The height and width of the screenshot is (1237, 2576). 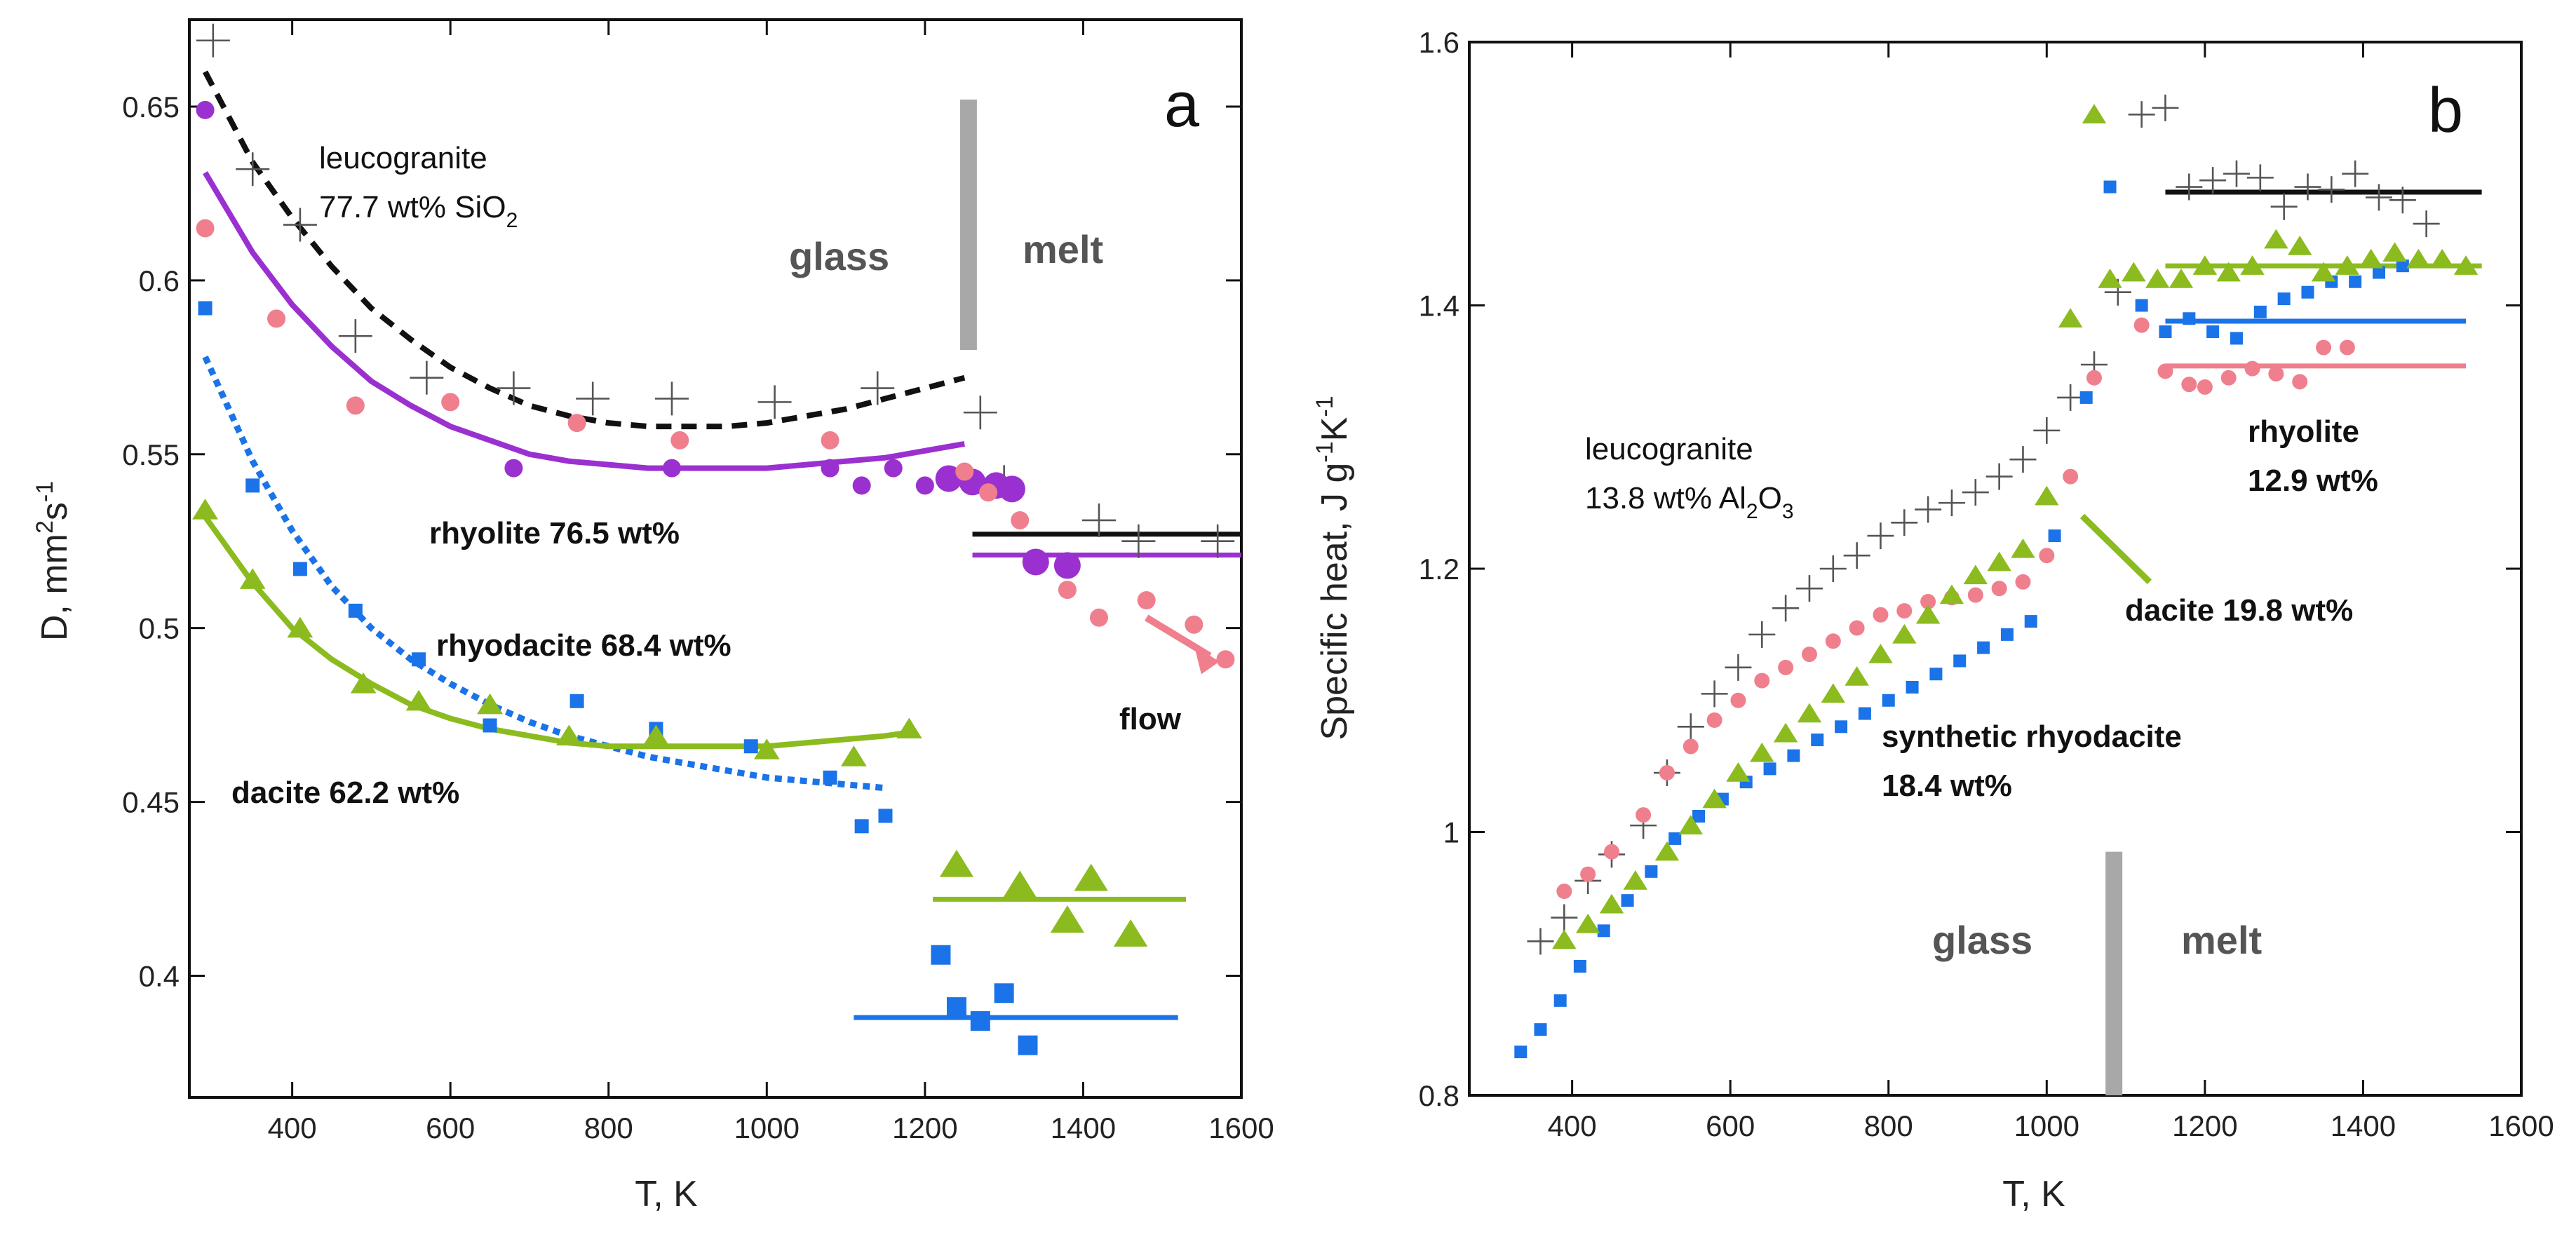 What do you see at coordinates (1207, 660) in the screenshot?
I see `a-flow-arrow-head` at bounding box center [1207, 660].